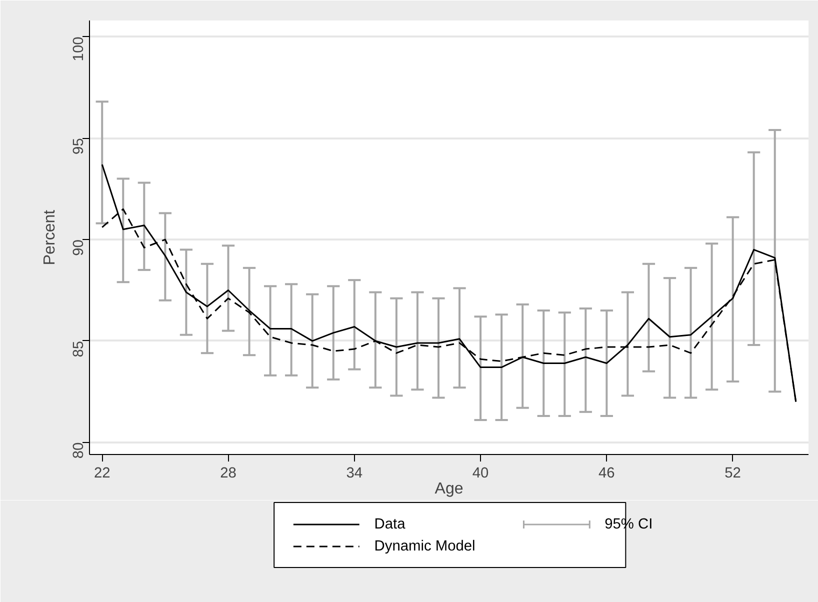 Image resolution: width=818 pixels, height=602 pixels. I want to click on x-tick-label: 28, so click(228, 474).